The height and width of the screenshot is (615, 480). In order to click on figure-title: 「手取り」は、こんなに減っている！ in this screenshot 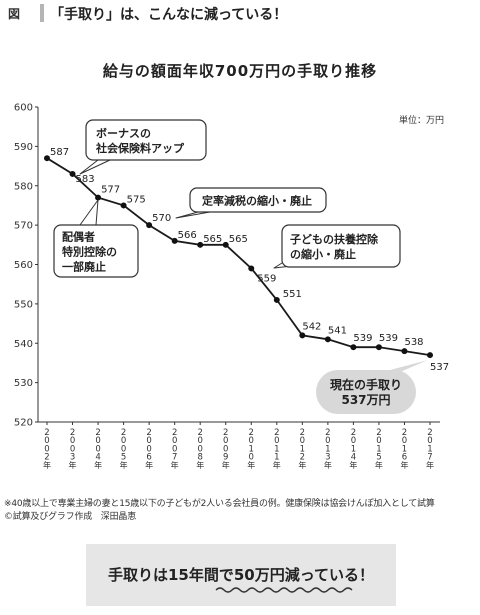, I will do `click(169, 15)`.